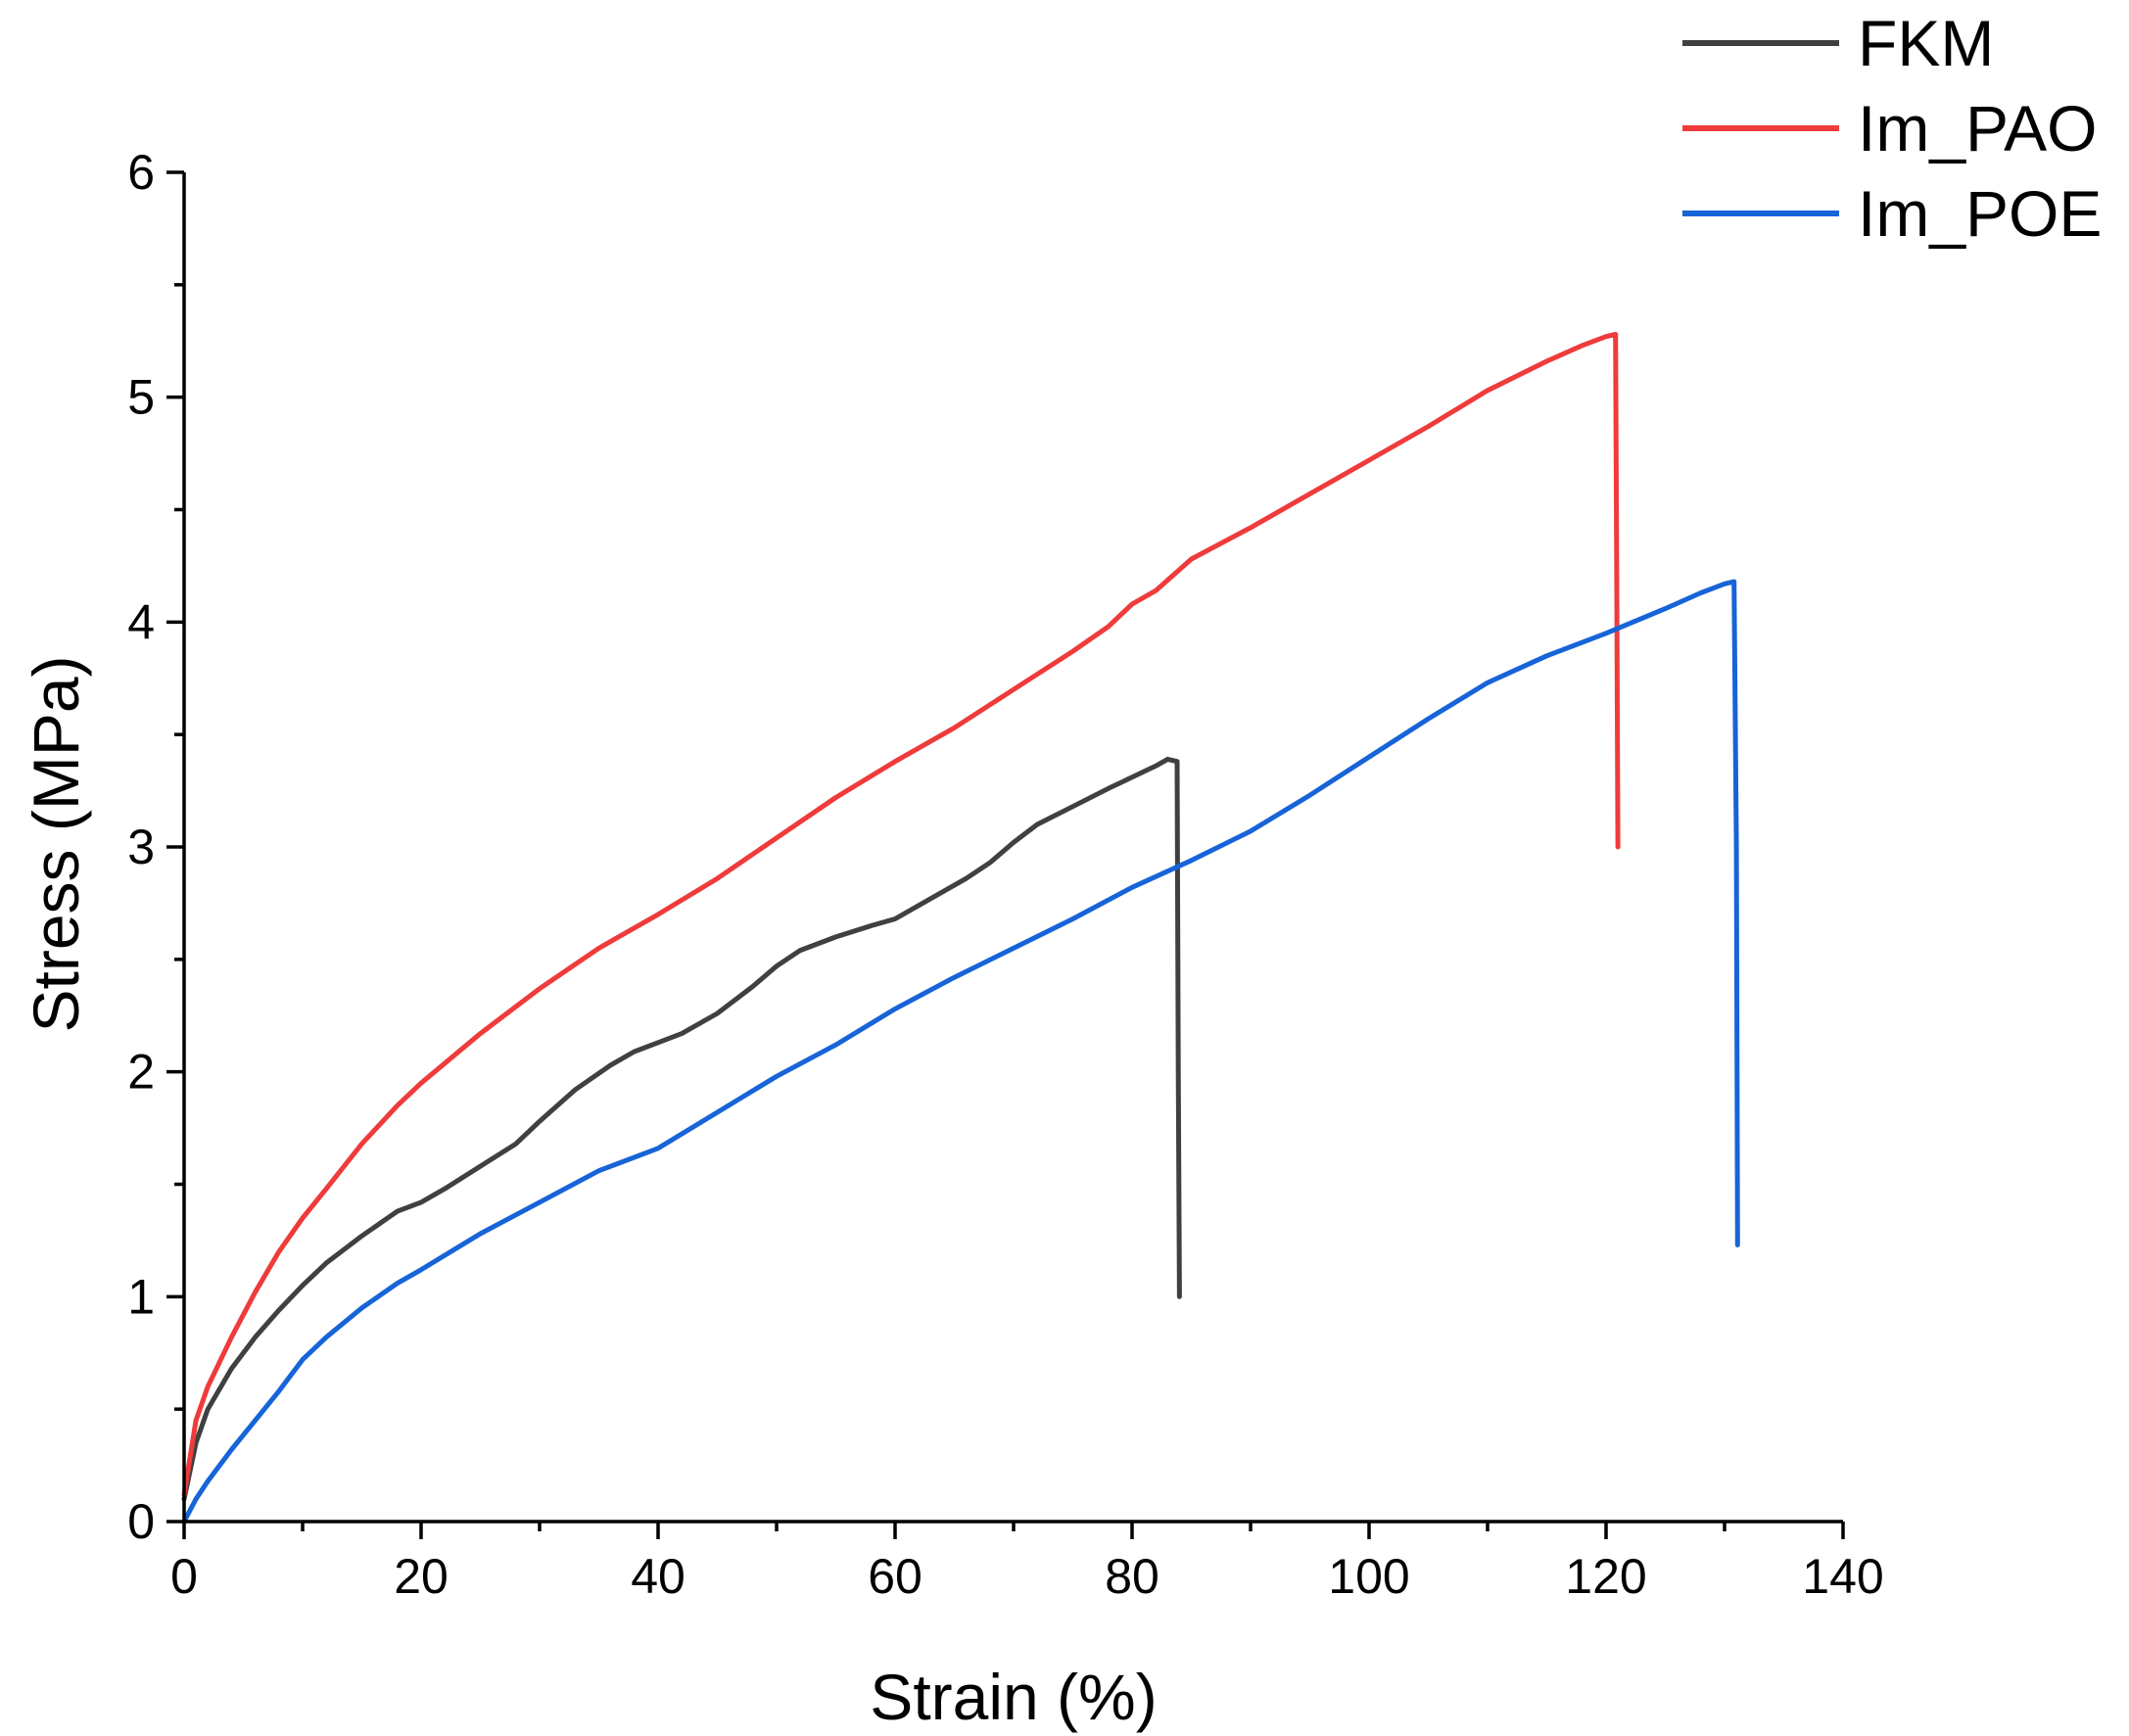 The image size is (2129, 1736). I want to click on x-tick-label: 20, so click(421, 1576).